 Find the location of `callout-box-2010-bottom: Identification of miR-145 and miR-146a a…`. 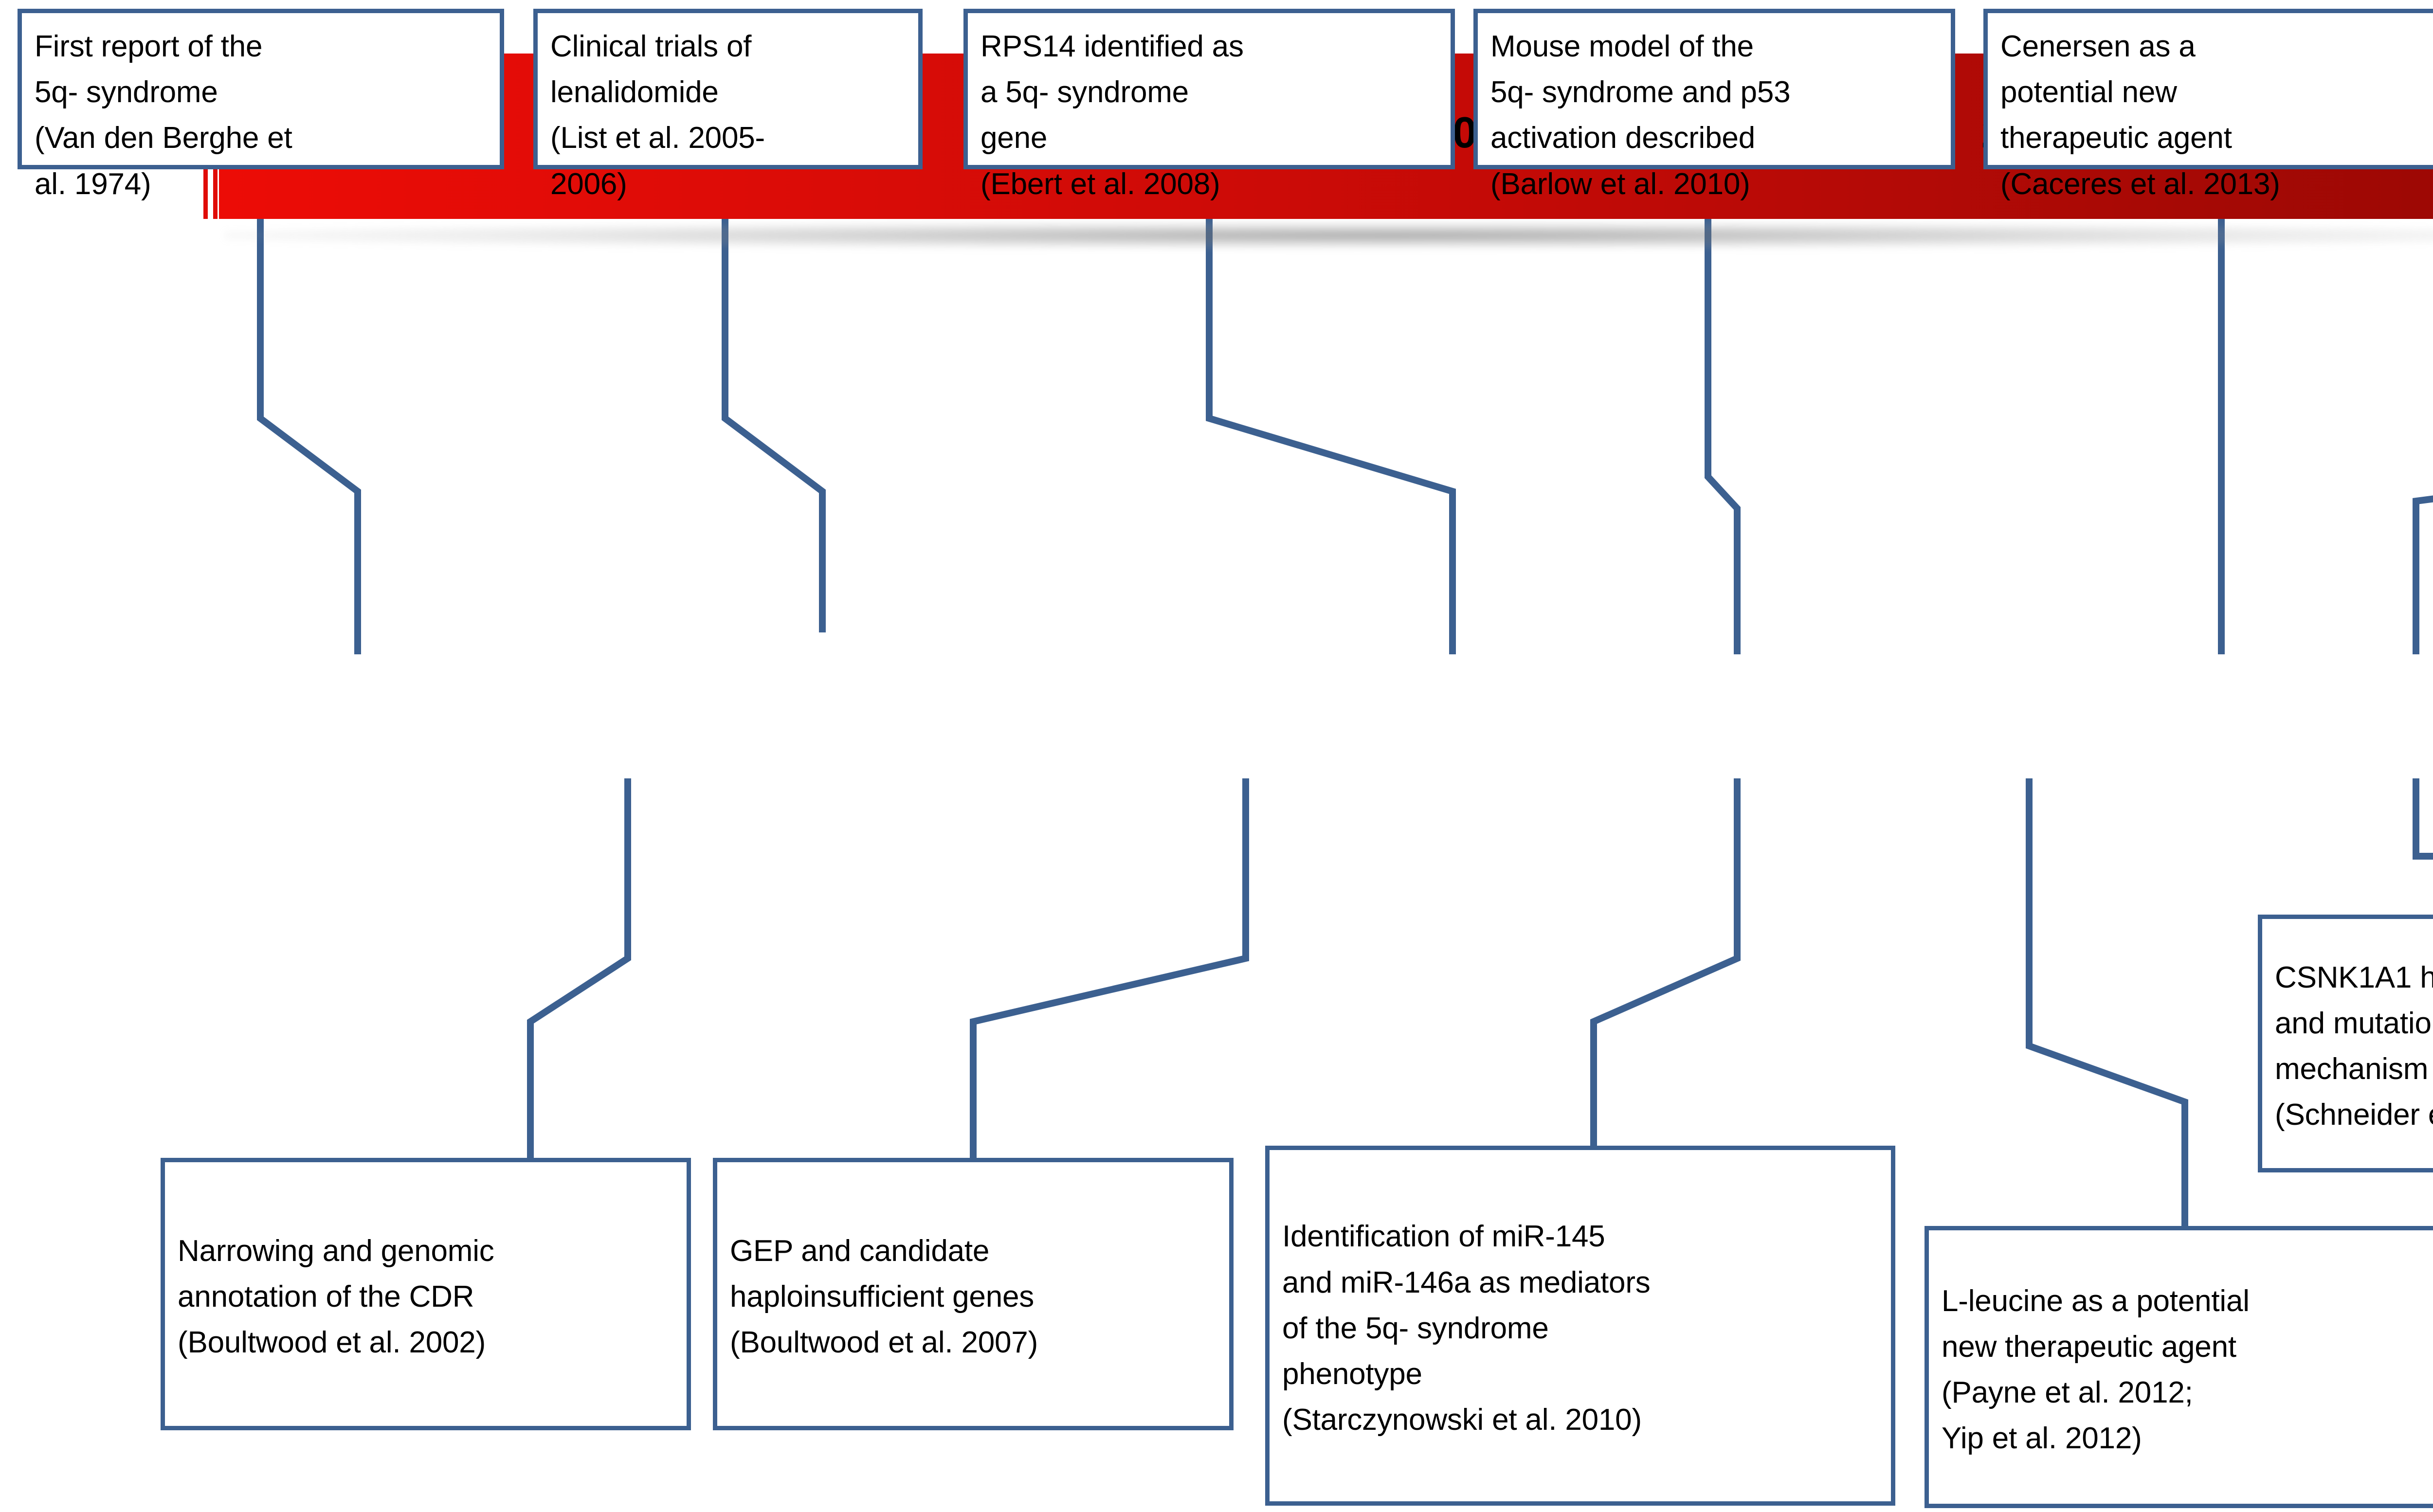

callout-box-2010-bottom: Identification of miR-145 and miR-146a a… is located at coordinates (1580, 1326).